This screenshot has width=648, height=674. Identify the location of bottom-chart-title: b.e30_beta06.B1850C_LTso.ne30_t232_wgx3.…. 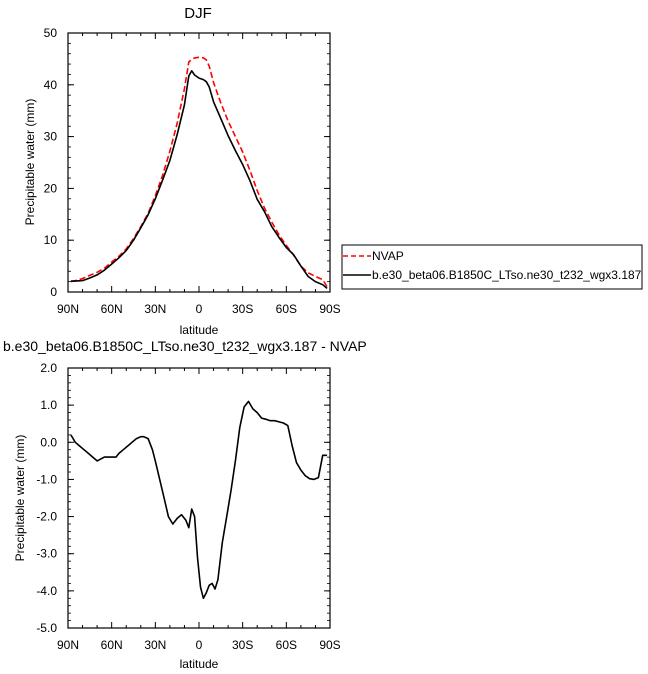
(185, 346).